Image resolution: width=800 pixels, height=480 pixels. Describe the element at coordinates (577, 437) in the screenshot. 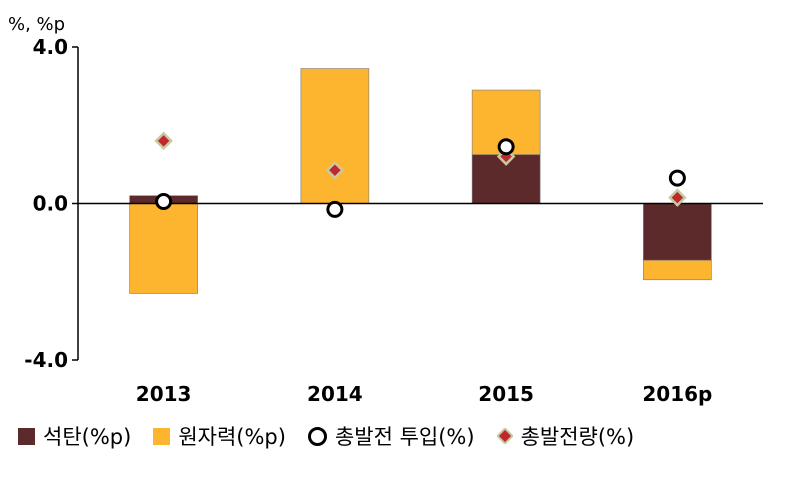

I see `legend-label-total-generation: 총발전량(%)` at that location.